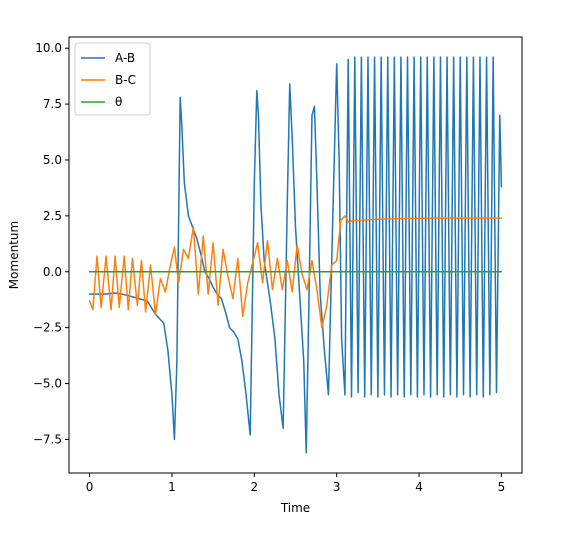  What do you see at coordinates (14, 255) in the screenshot?
I see `y-axis-label: Momentum` at bounding box center [14, 255].